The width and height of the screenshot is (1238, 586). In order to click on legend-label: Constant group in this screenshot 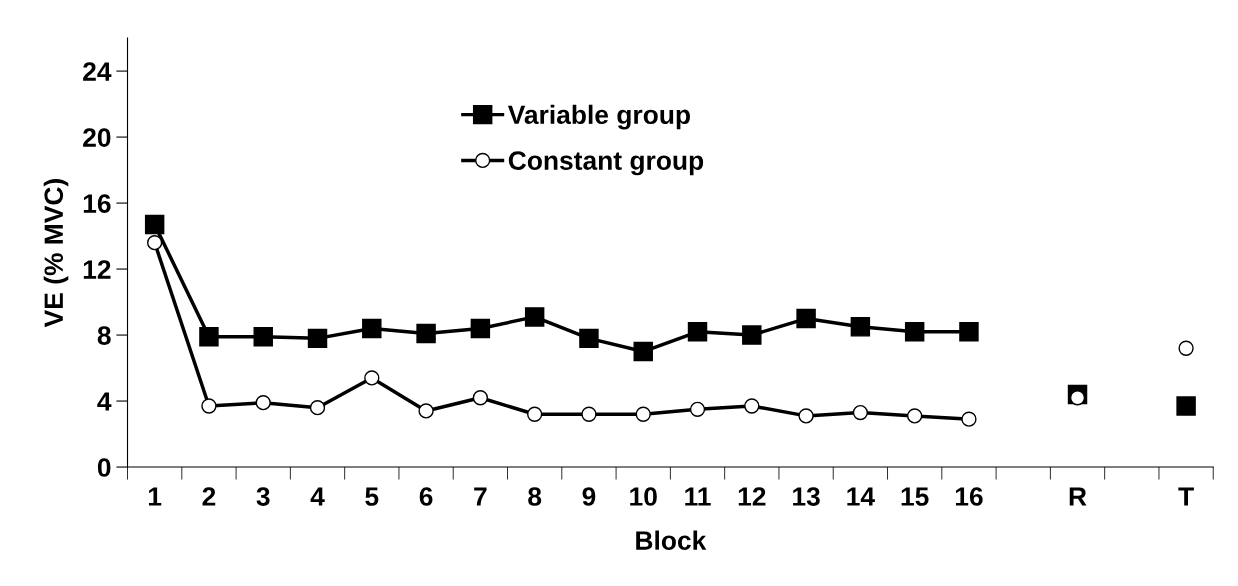, I will do `click(606, 163)`.